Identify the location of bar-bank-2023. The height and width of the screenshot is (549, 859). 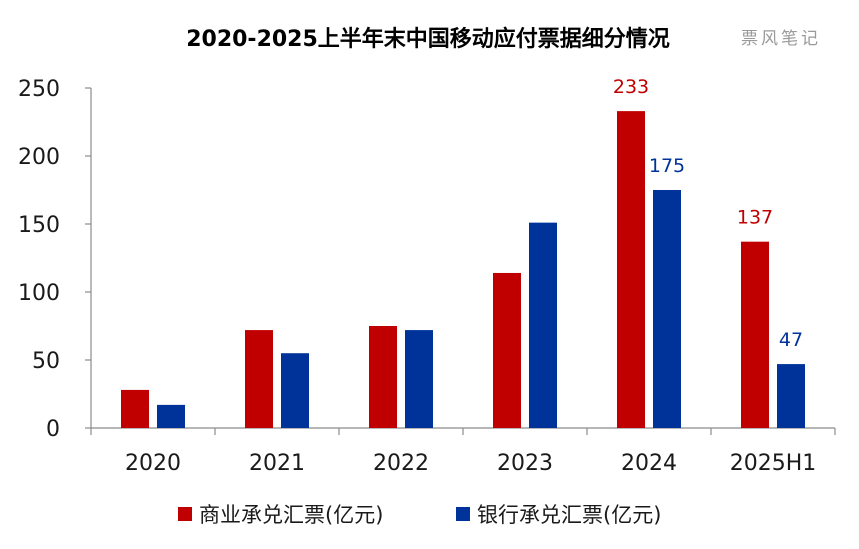
(543, 325).